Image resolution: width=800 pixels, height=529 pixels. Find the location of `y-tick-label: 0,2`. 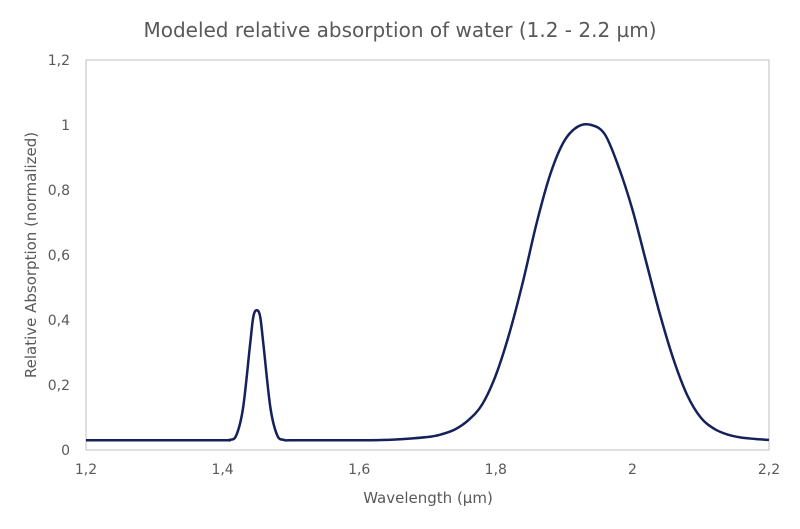

y-tick-label: 0,2 is located at coordinates (59, 386).